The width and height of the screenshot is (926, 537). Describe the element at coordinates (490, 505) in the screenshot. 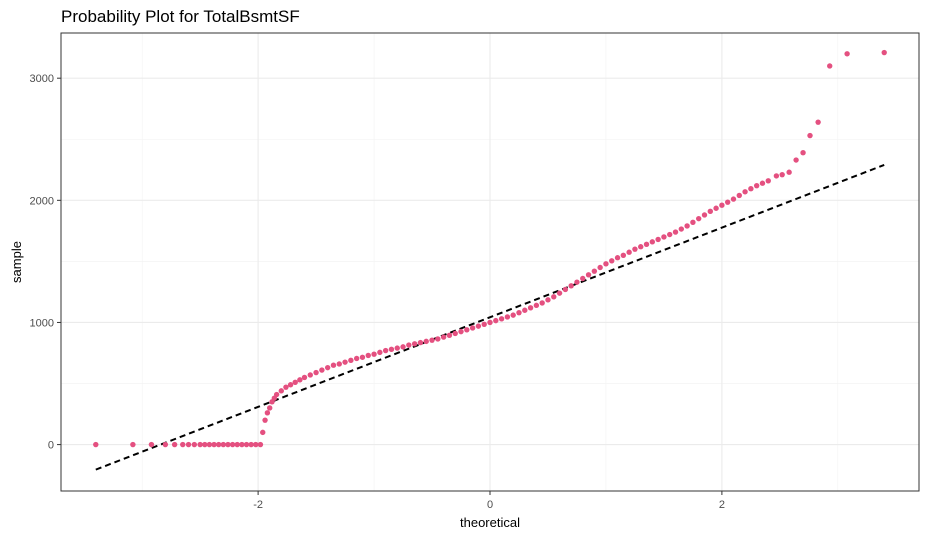

I see `x-tick-label: 0` at that location.